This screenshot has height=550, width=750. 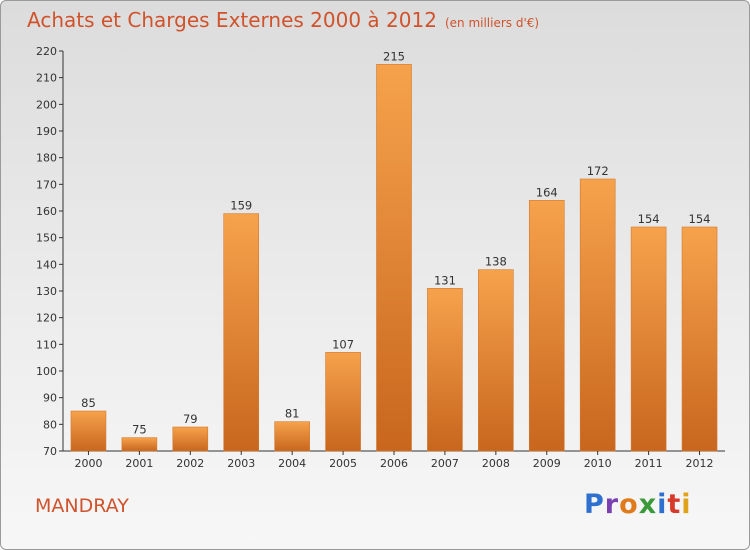 I want to click on logo-letter: r, so click(x=612, y=504).